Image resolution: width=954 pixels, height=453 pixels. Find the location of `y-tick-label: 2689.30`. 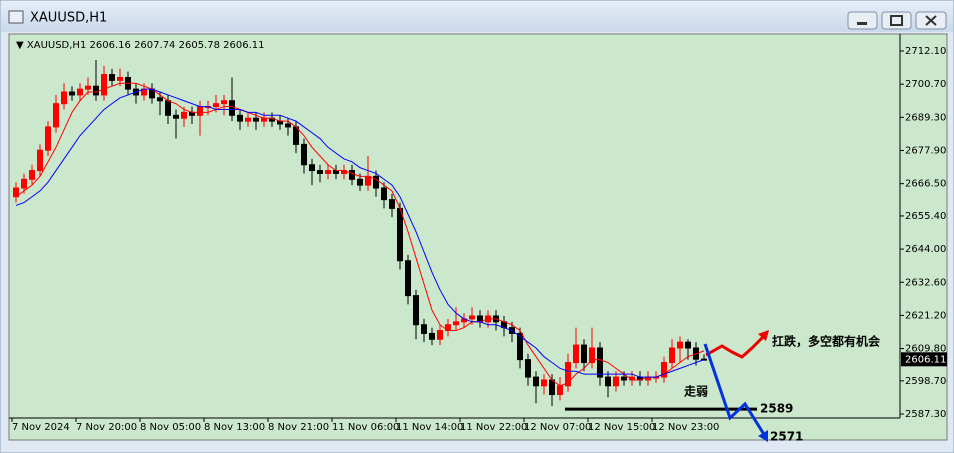

y-tick-label: 2689.30 is located at coordinates (925, 117).